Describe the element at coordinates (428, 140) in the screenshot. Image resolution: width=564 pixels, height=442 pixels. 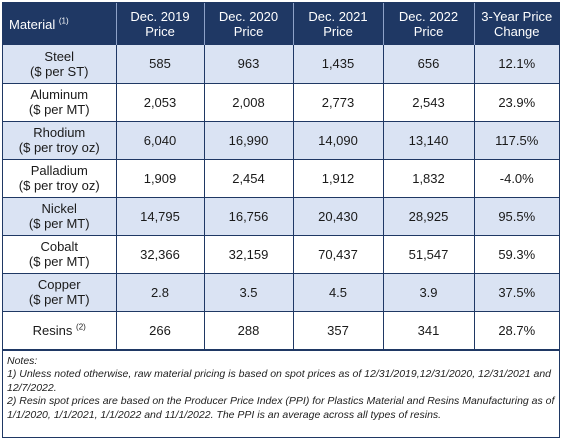
I see `price-2022-cell: 13,140` at that location.